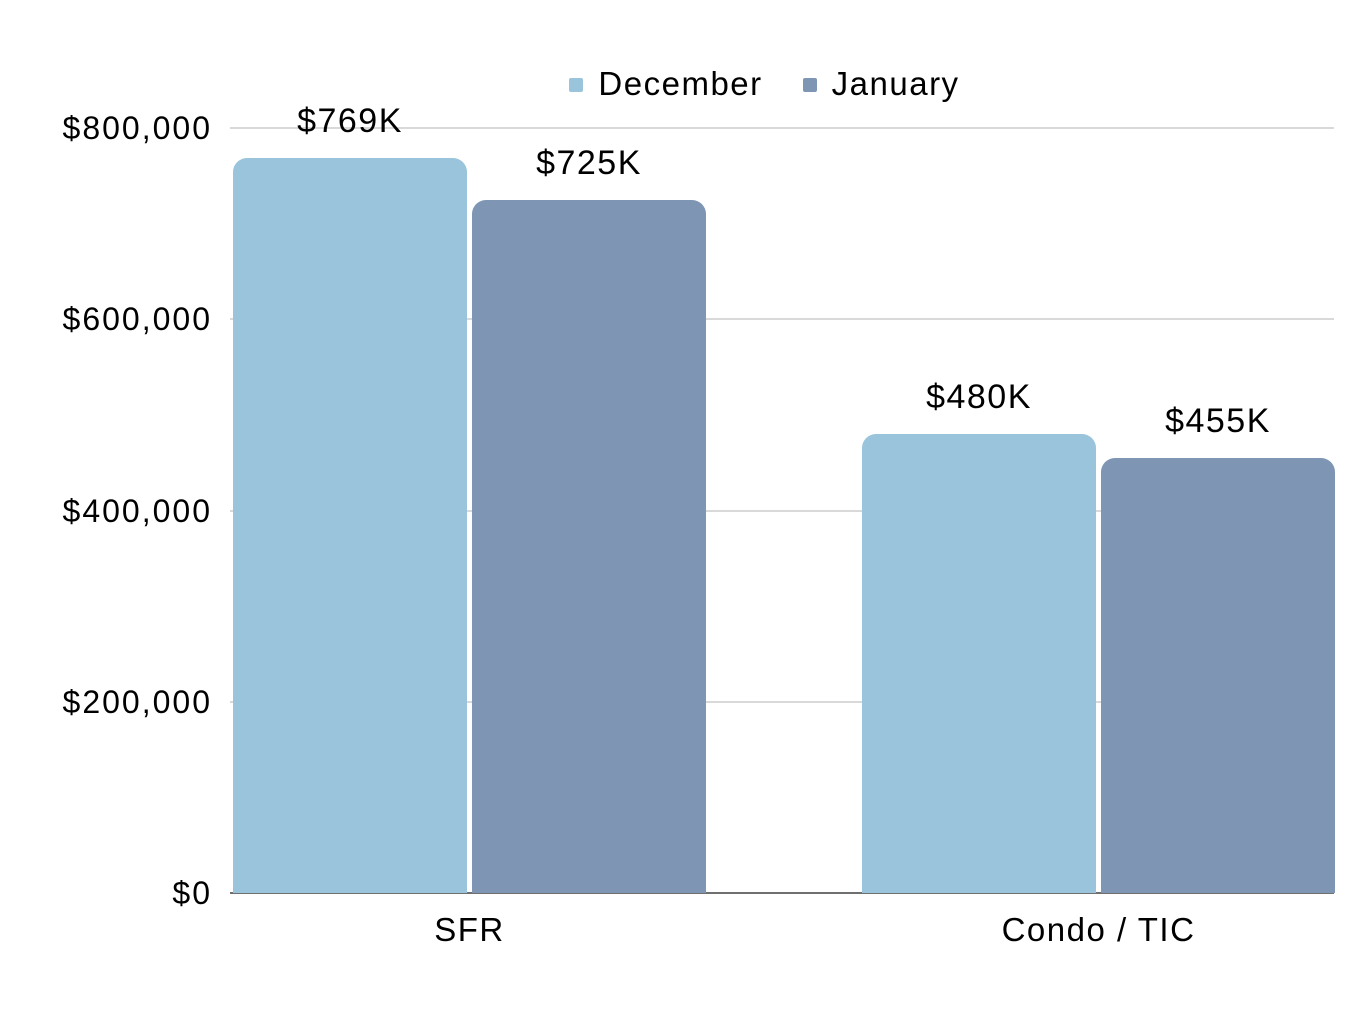  Describe the element at coordinates (137, 701) in the screenshot. I see `y-axis-tick-label: $200,000` at that location.